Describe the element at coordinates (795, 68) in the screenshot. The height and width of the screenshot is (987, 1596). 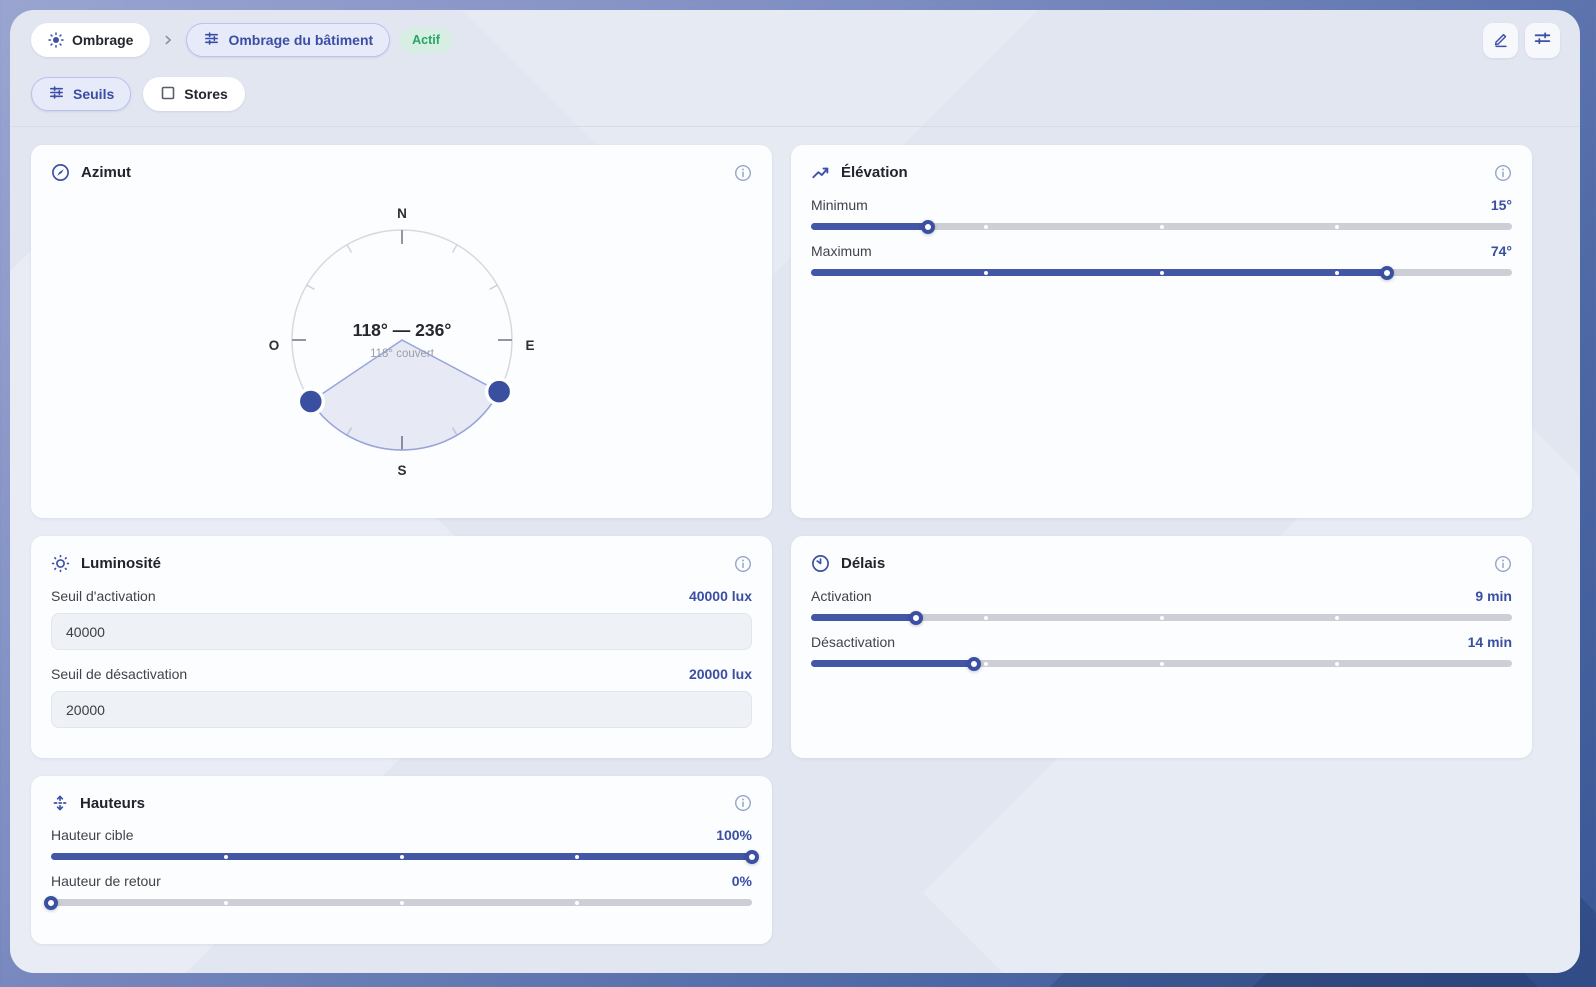
I see `header: Ombrage Ombrage du bâtiment Actif` at that location.